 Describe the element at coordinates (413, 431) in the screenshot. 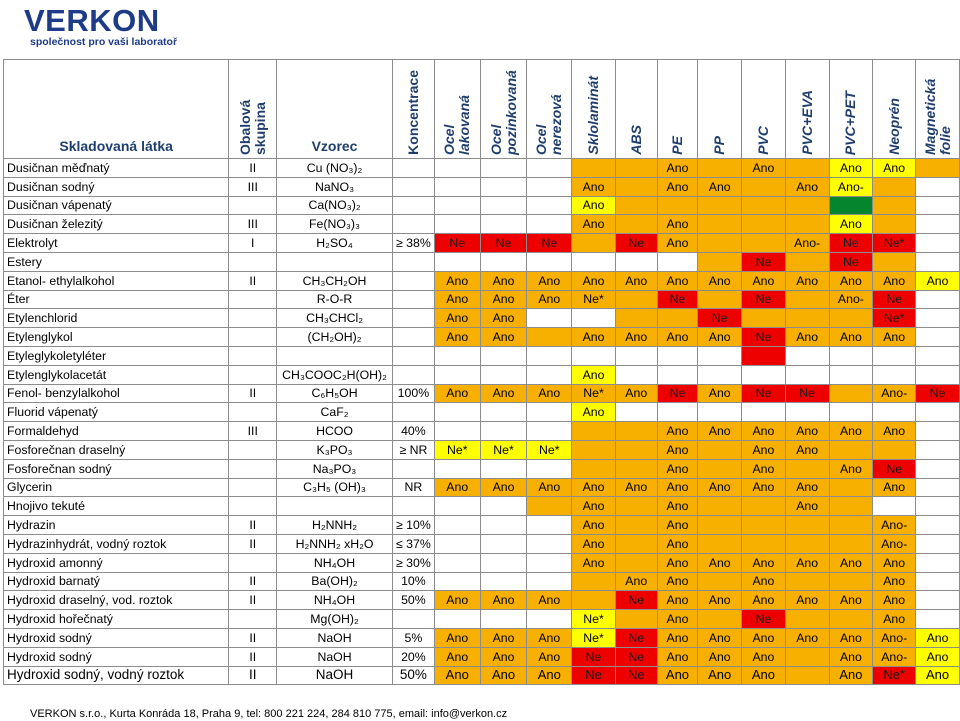

I see `concentration: 40%` at that location.